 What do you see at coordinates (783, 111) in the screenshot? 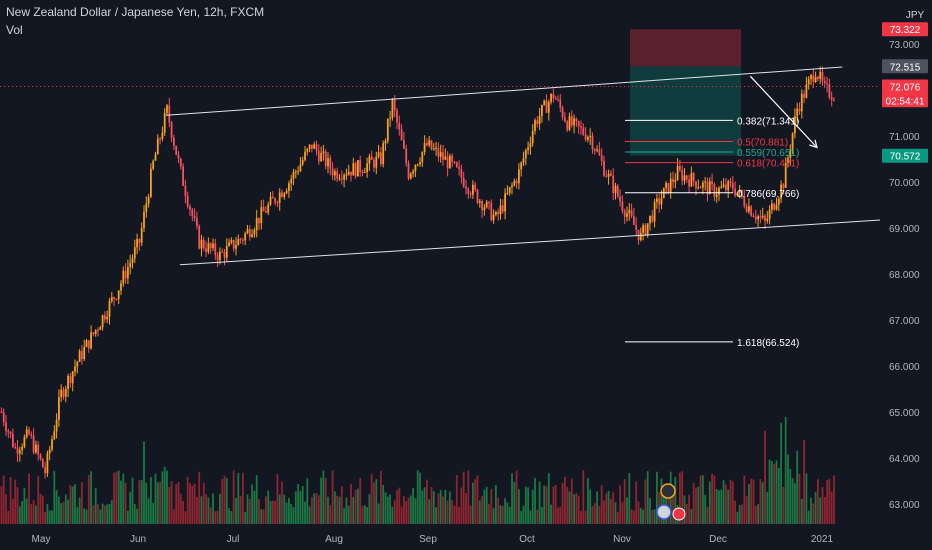
I see `projection-arrow` at bounding box center [783, 111].